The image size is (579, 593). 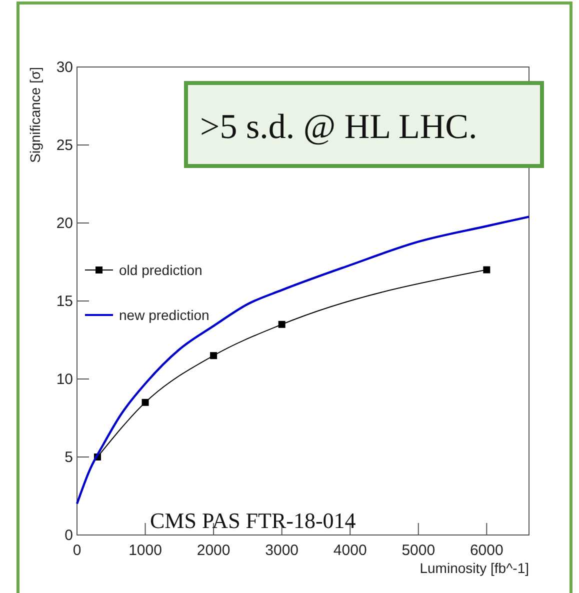 What do you see at coordinates (282, 550) in the screenshot?
I see `x-tick-label: 3000` at bounding box center [282, 550].